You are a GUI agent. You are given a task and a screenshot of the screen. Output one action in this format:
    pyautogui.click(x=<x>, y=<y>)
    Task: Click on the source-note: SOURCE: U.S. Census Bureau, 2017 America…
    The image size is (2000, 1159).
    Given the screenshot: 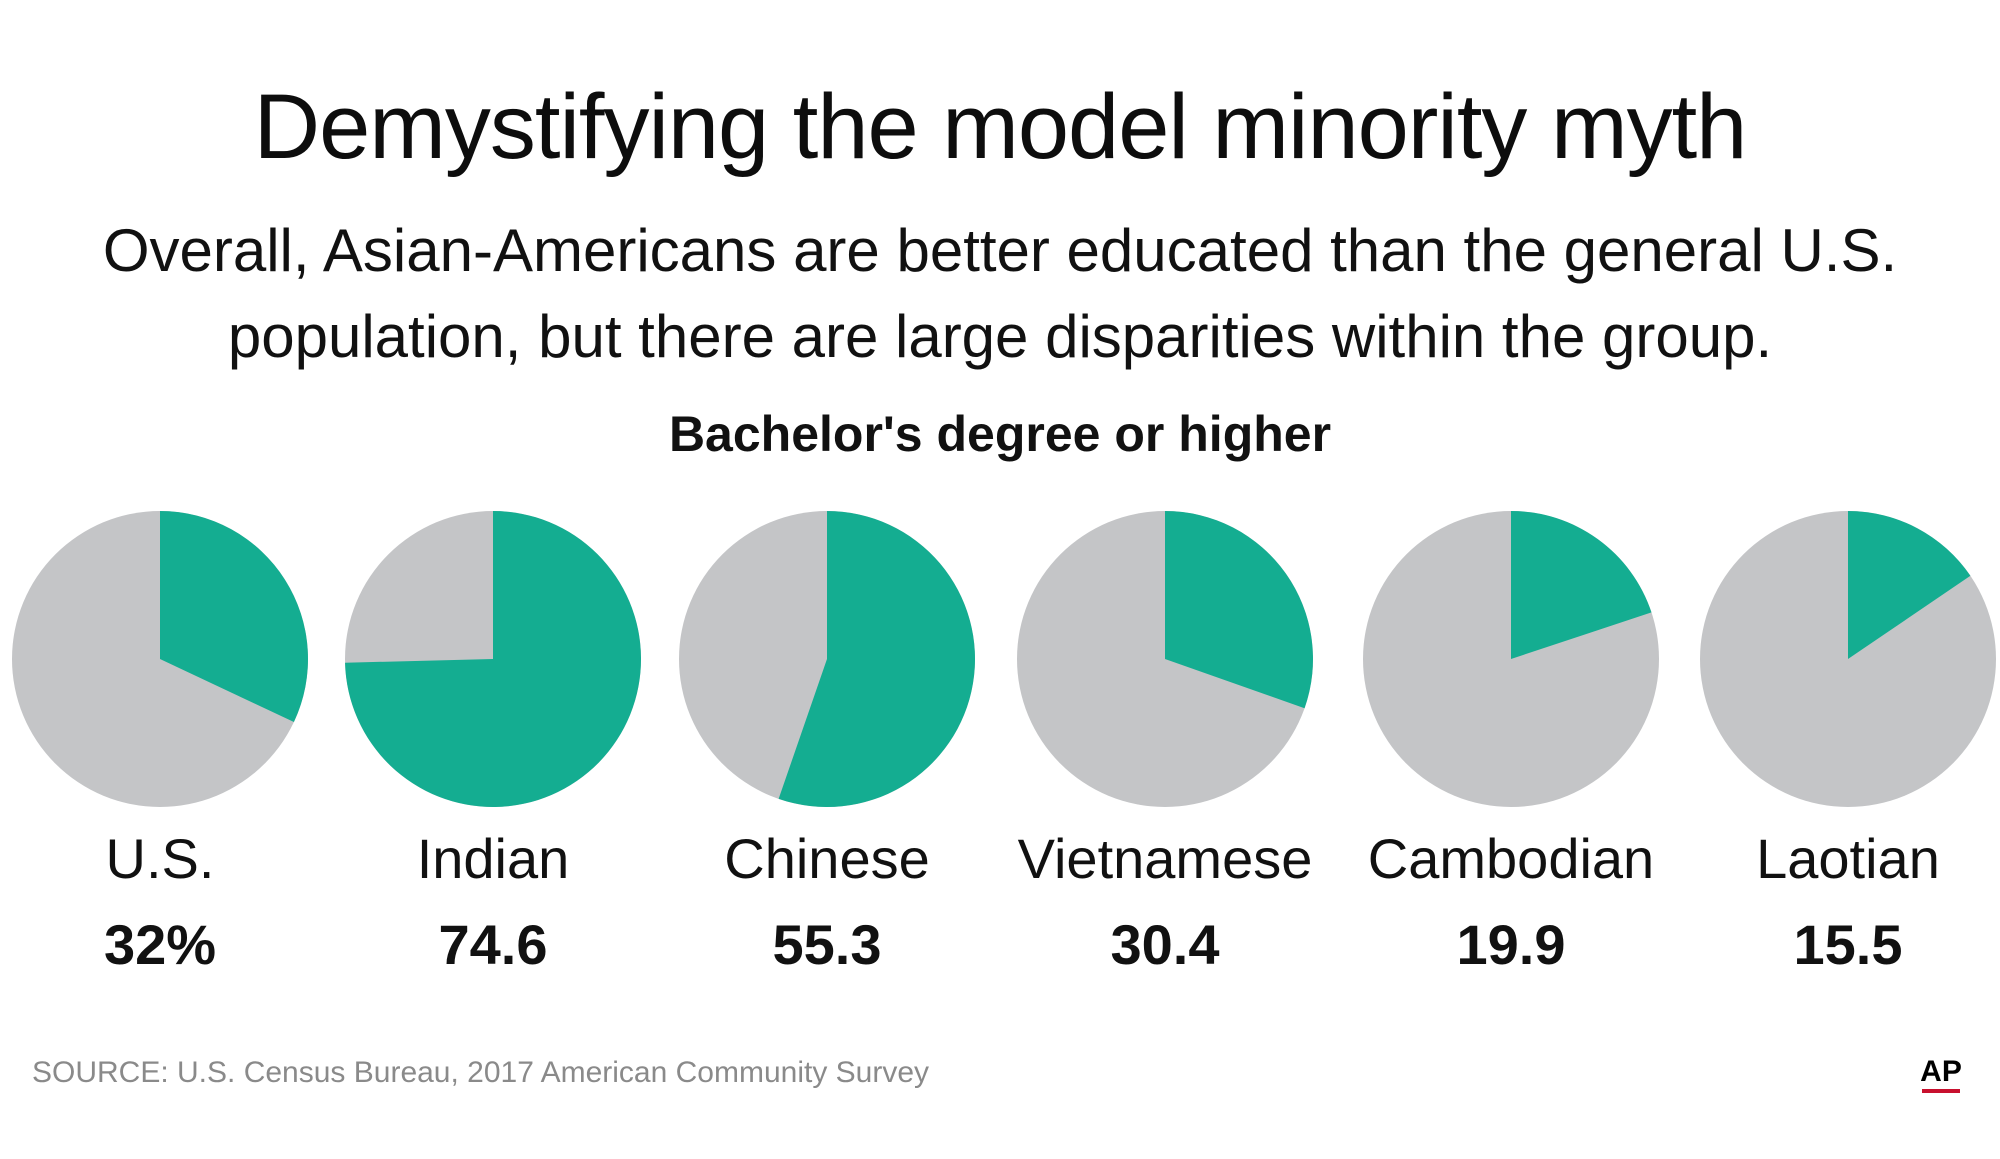 What is the action you would take?
    pyautogui.click(x=481, y=1072)
    